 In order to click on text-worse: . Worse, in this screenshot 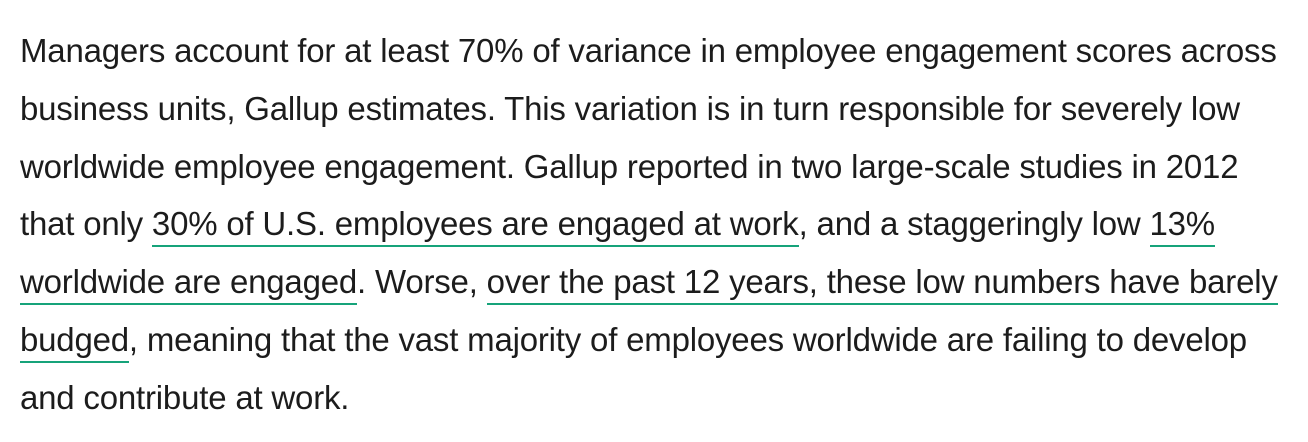, I will do `click(422, 282)`.